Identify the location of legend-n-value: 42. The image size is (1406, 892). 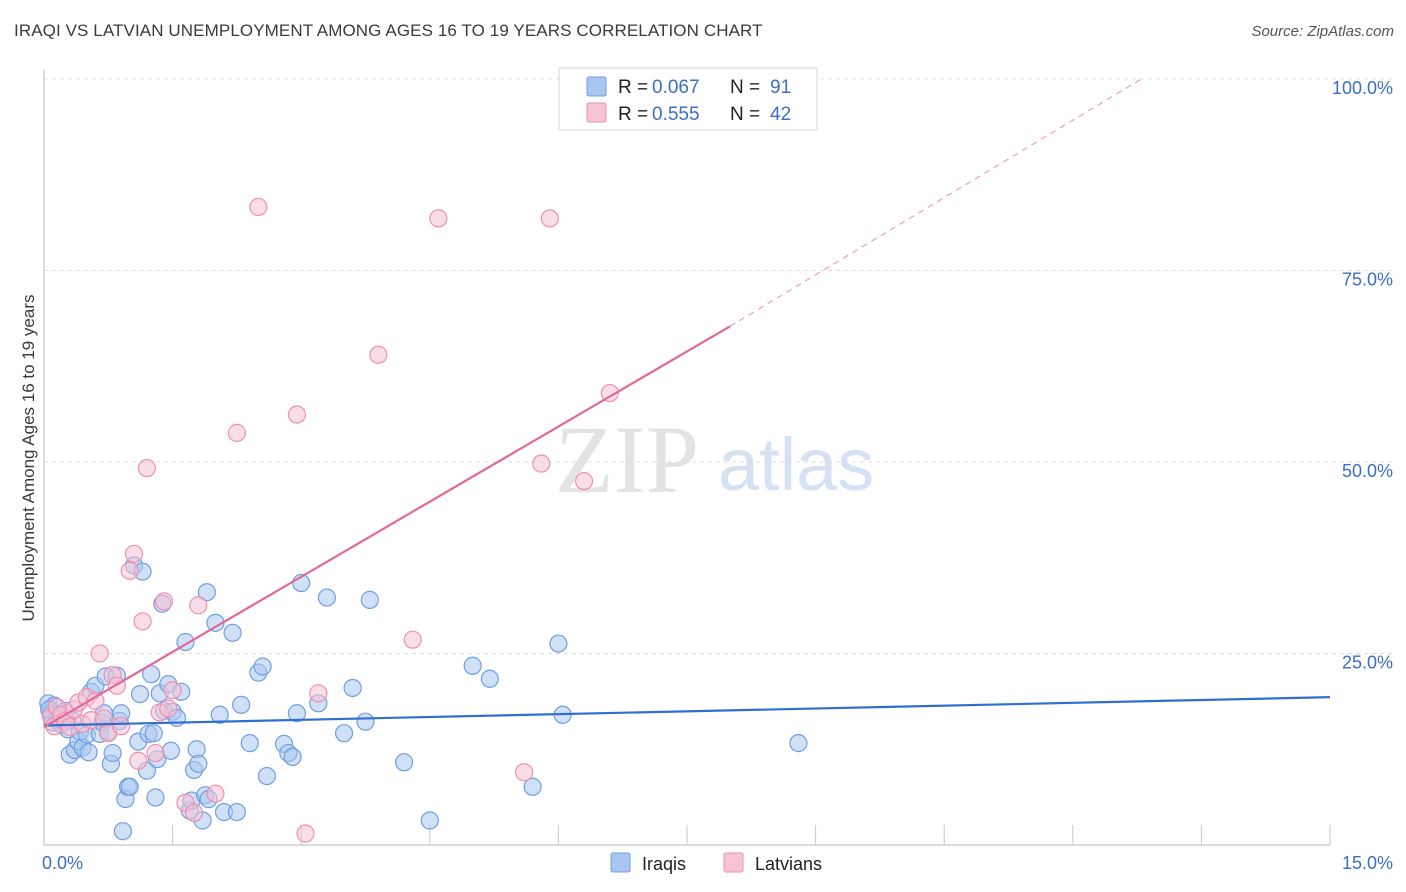
(780, 114).